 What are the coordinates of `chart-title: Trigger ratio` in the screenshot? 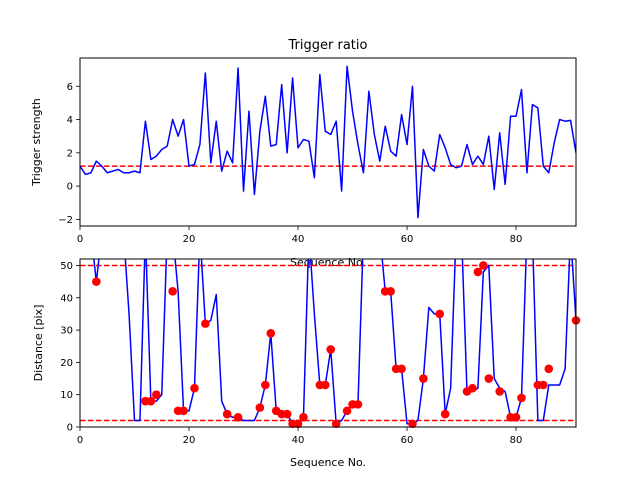 It's located at (328, 45).